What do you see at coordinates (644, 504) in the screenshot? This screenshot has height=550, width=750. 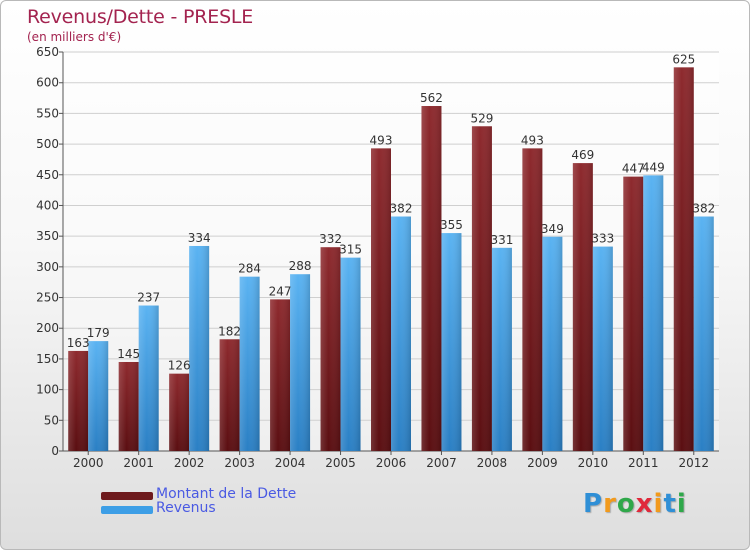 I see `logo-letter: x` at bounding box center [644, 504].